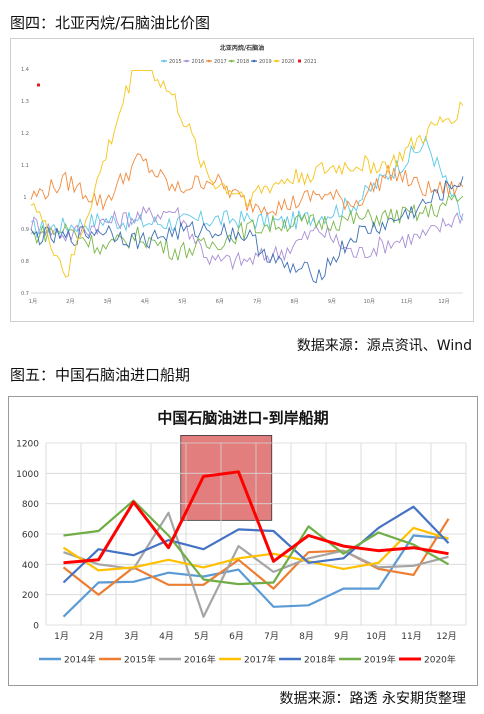  What do you see at coordinates (446, 636) in the screenshot?
I see `chart2-x-tick: 12月` at bounding box center [446, 636].